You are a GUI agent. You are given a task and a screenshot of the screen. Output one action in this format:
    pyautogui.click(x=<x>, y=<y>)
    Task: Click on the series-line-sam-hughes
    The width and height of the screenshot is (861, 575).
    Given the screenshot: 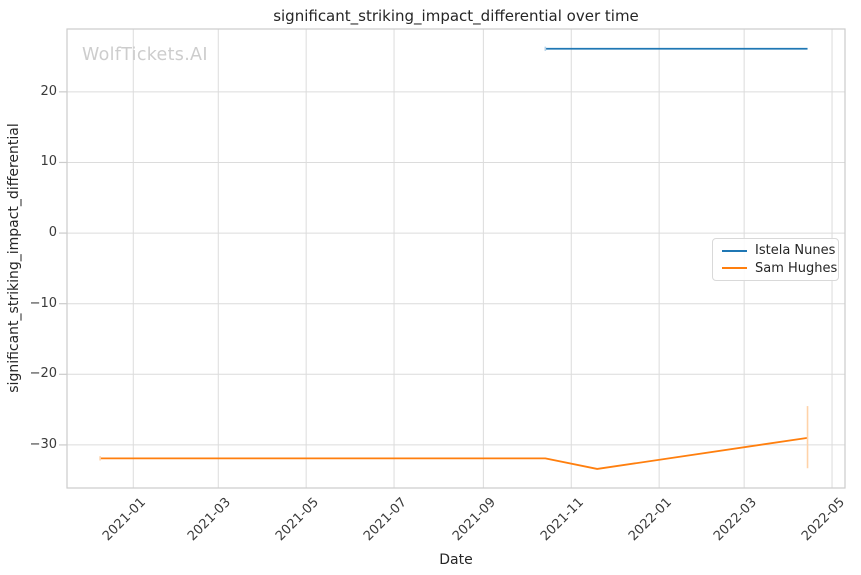 What is the action you would take?
    pyautogui.click(x=454, y=453)
    